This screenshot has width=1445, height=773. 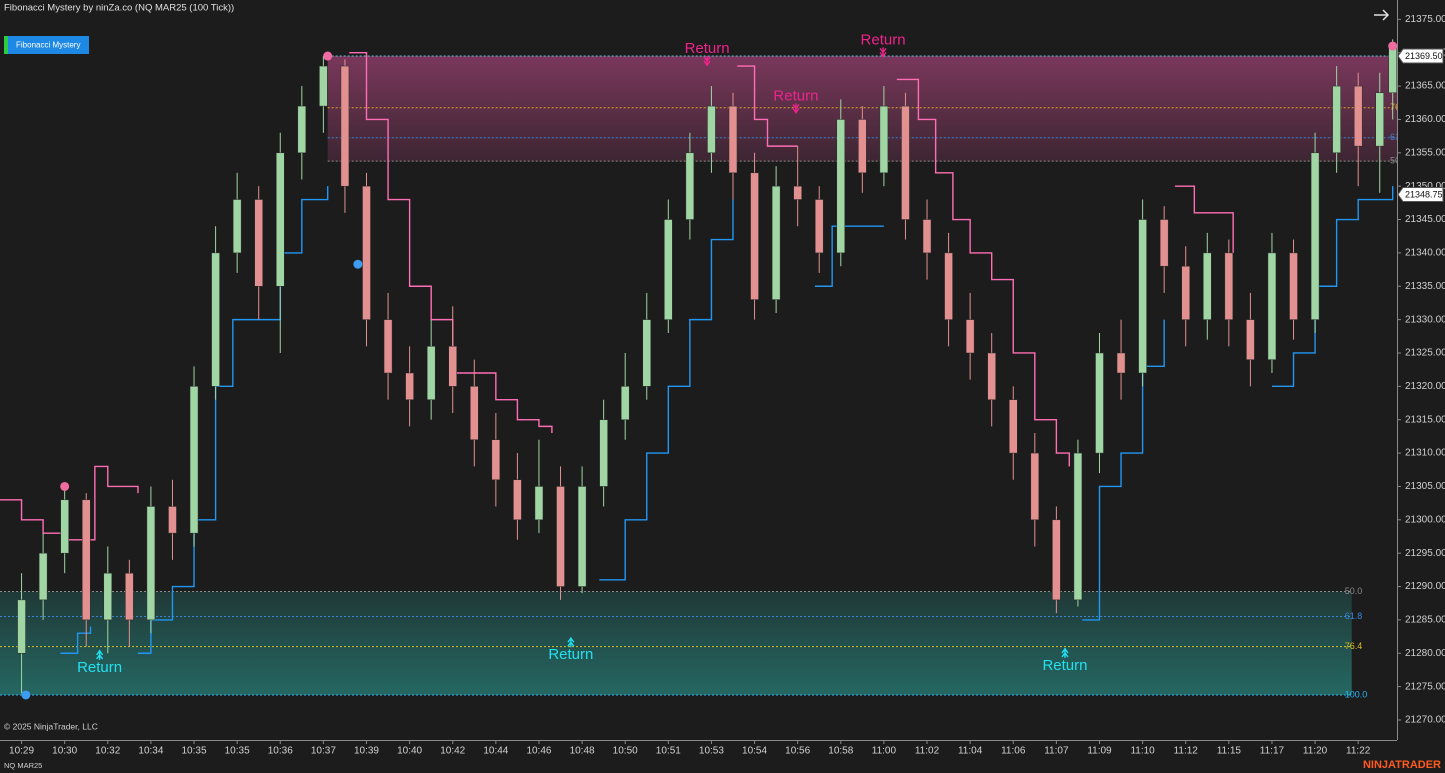 What do you see at coordinates (366, 751) in the screenshot?
I see `x-tick-label: 10:39` at bounding box center [366, 751].